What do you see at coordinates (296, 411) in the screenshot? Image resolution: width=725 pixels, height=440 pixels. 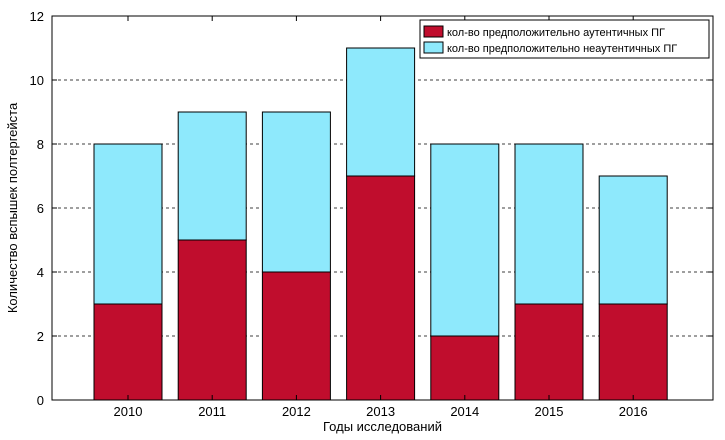 I see `x-tick-label: 2012` at bounding box center [296, 411].